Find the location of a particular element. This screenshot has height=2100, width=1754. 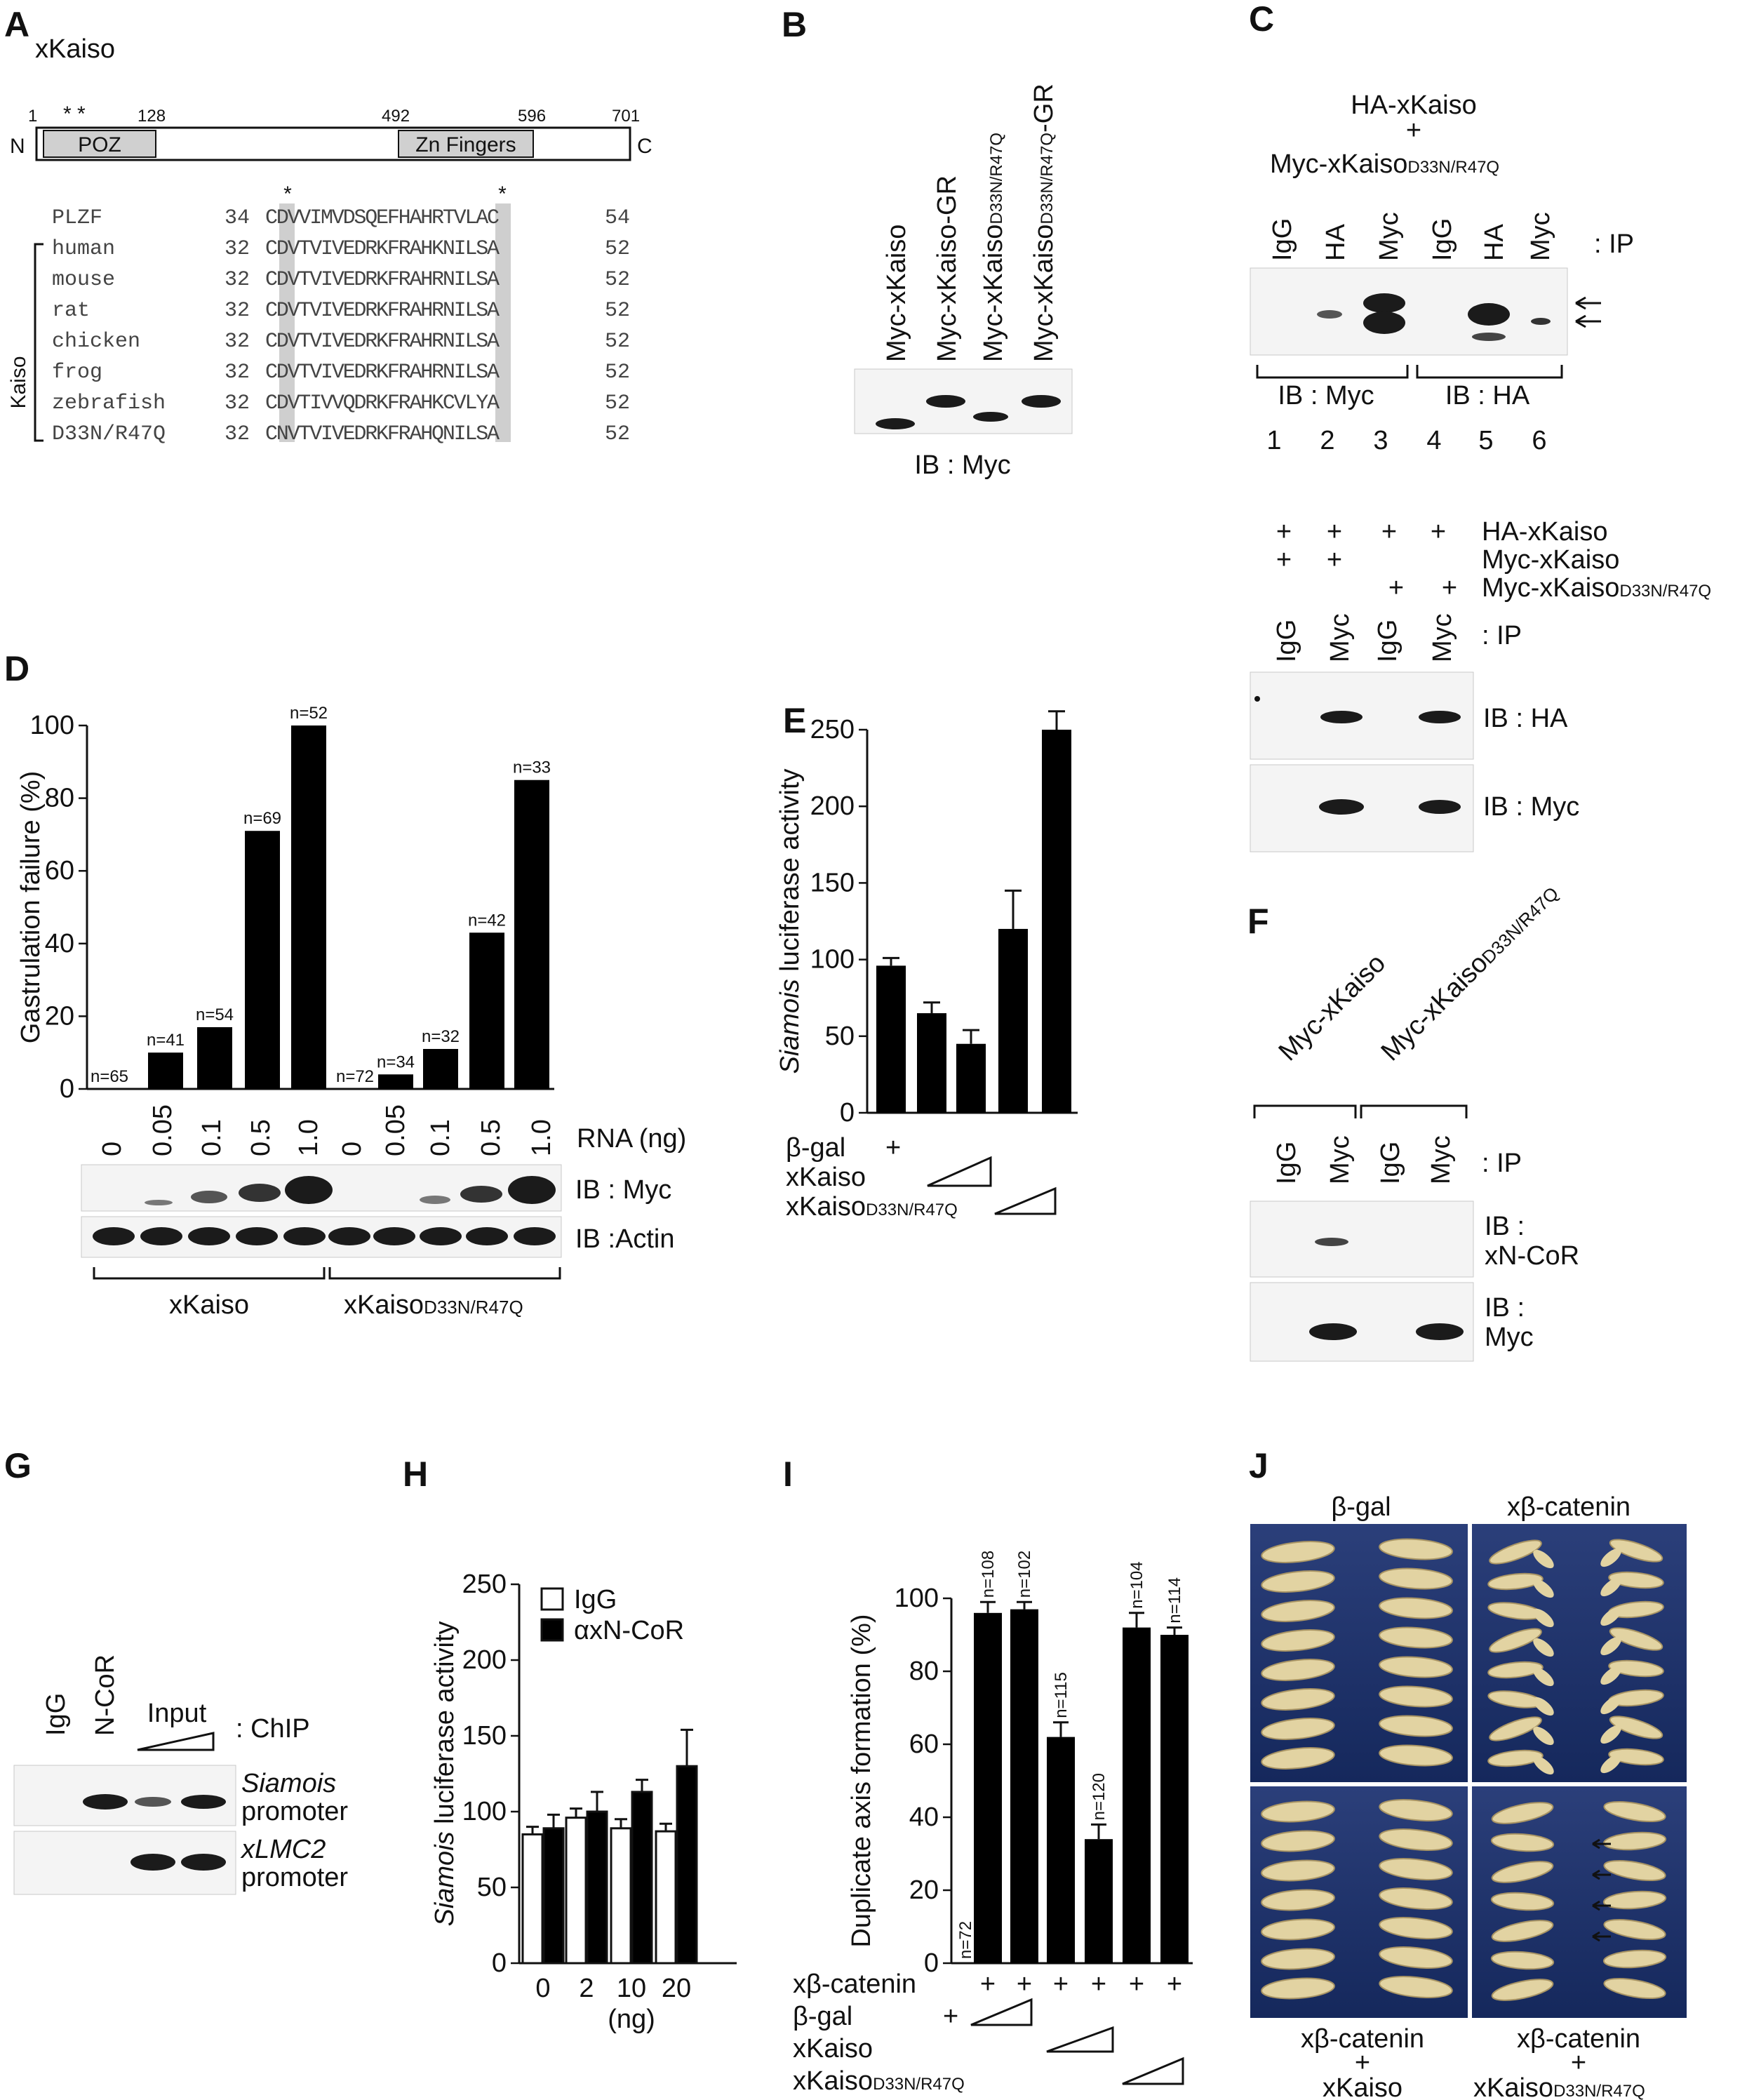

g-row2-gene: xLMC2 is located at coordinates (283, 1849).